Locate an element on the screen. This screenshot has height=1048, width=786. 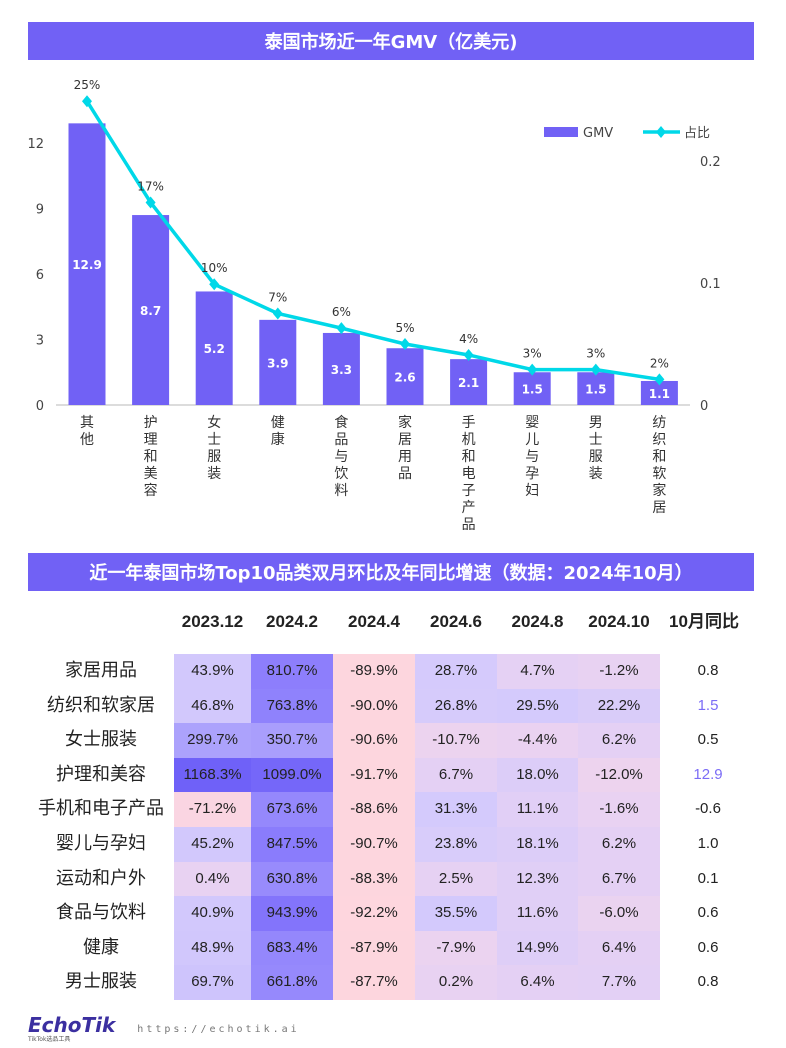
table-cell: 40.9% is located at coordinates (212, 913).